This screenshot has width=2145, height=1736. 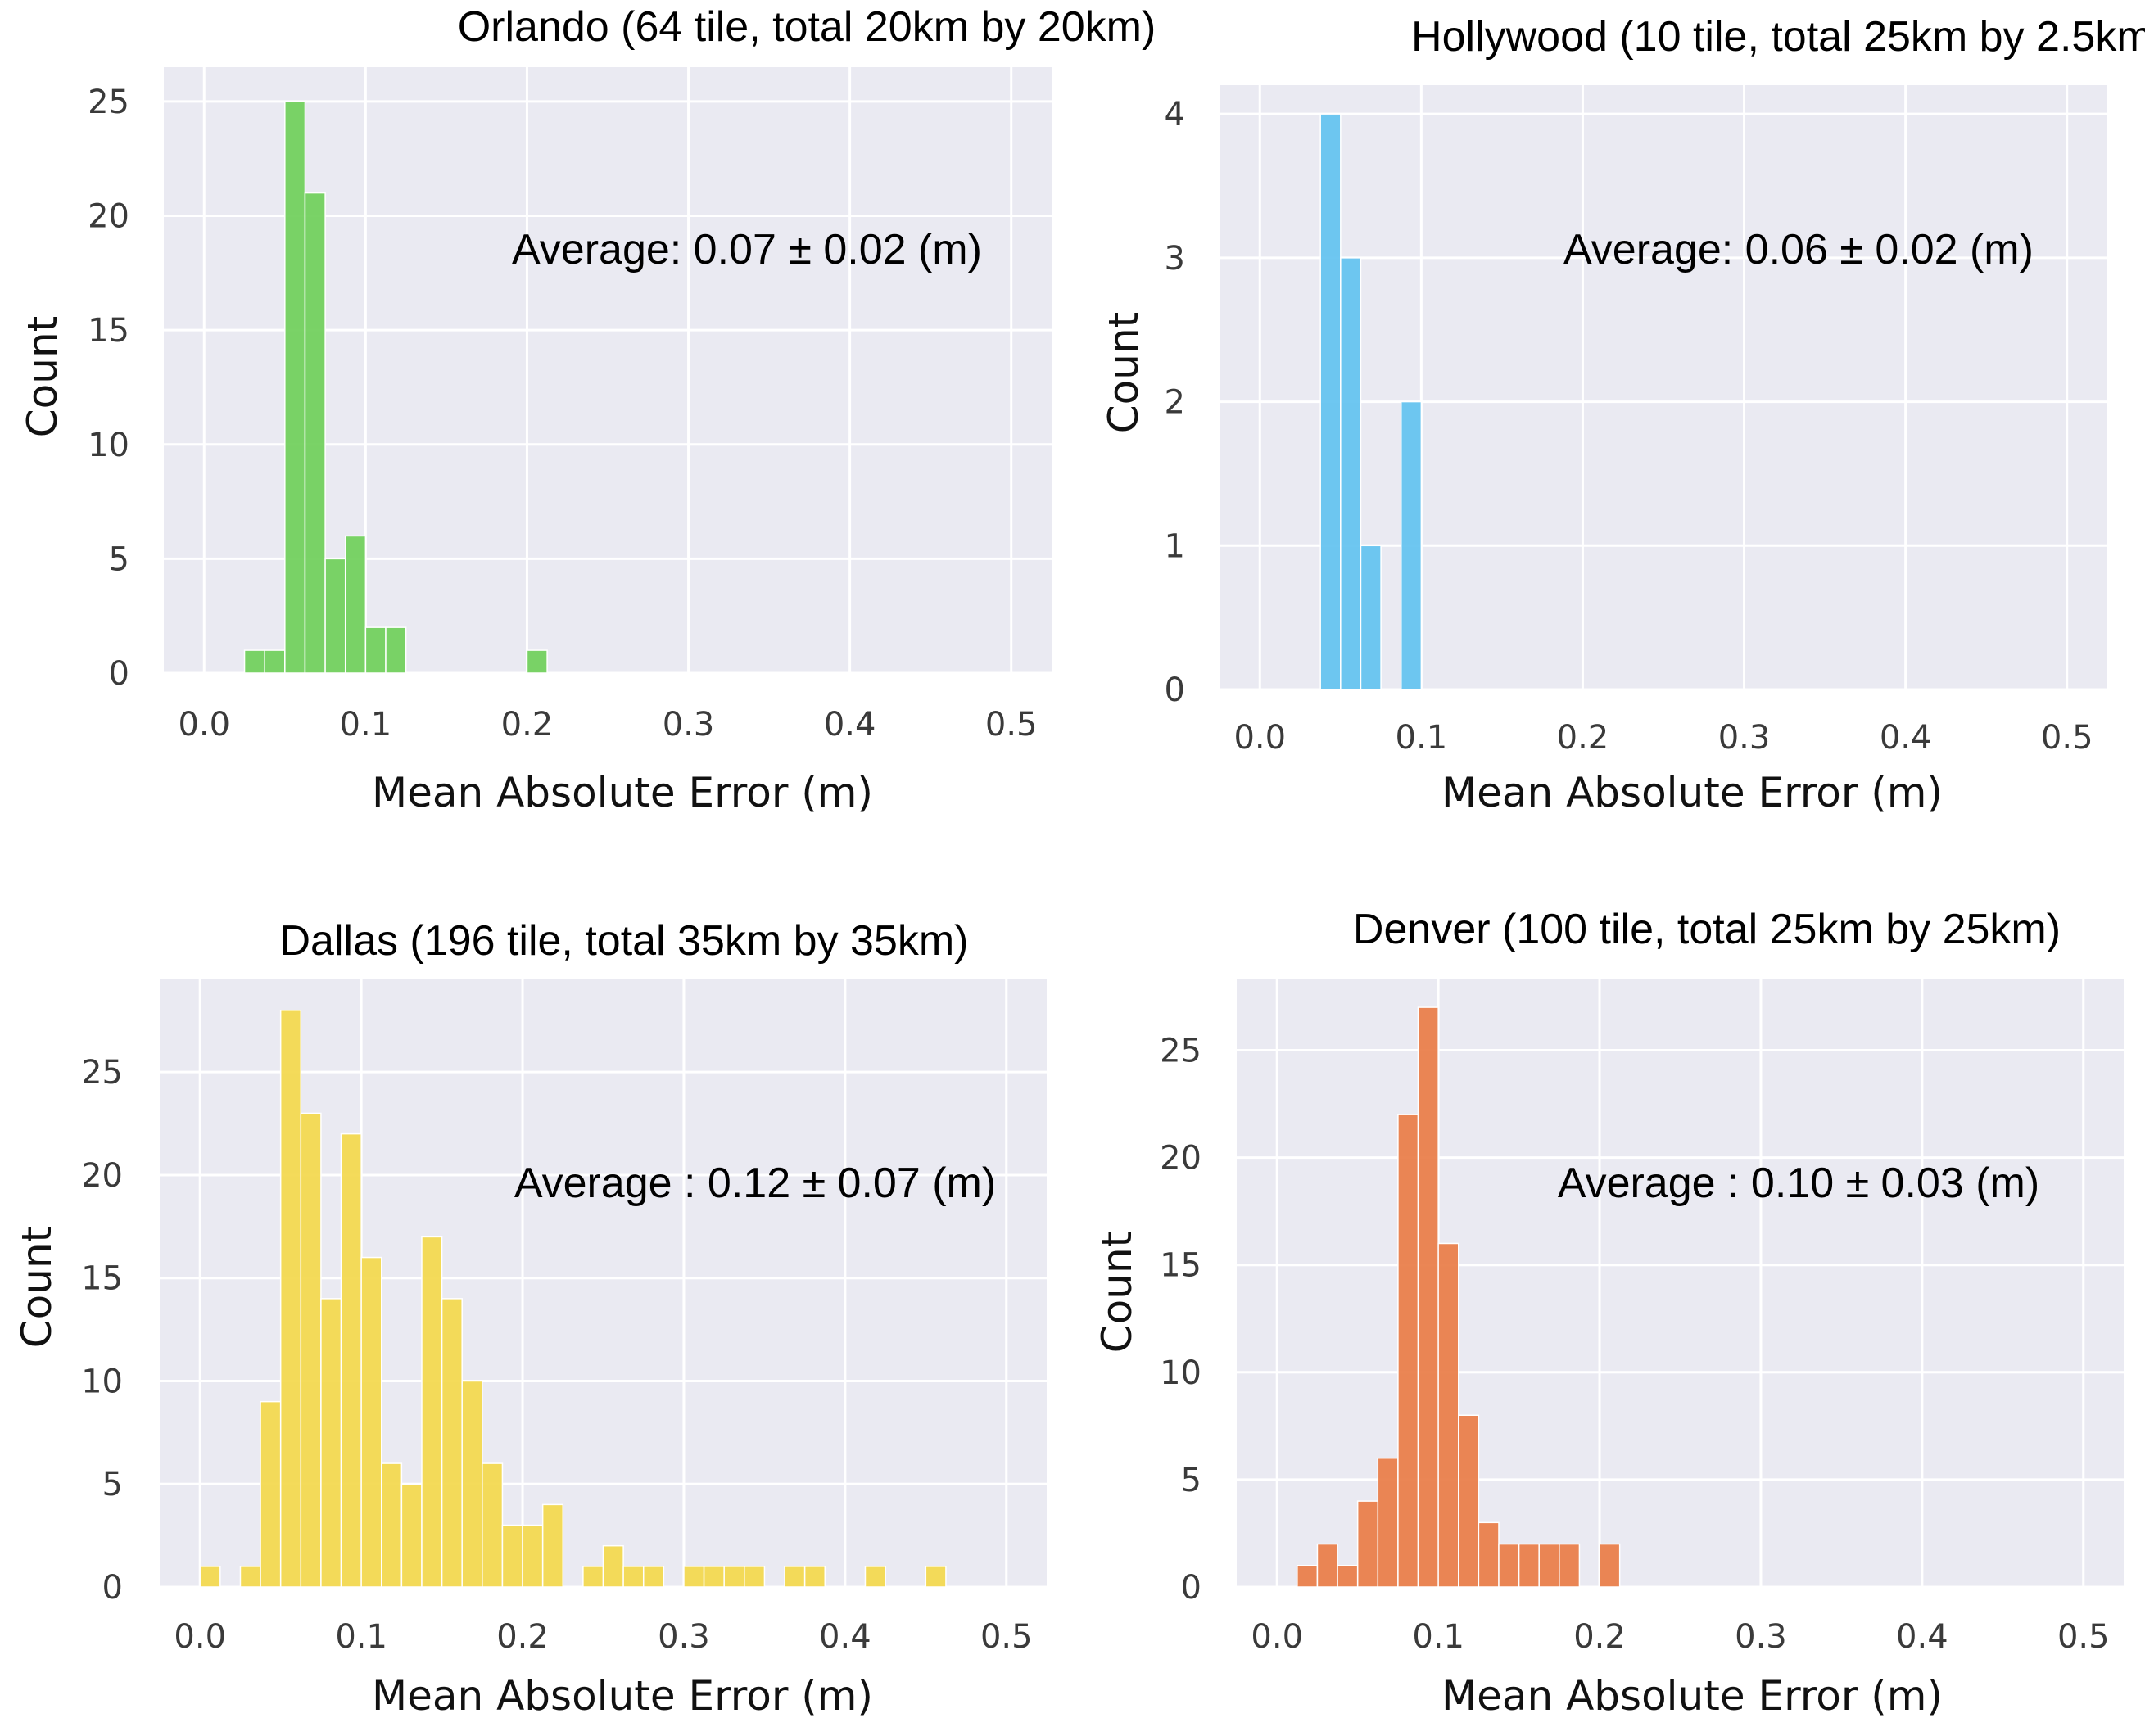 What do you see at coordinates (1175, 546) in the screenshot?
I see `y-tick-label: 1` at bounding box center [1175, 546].